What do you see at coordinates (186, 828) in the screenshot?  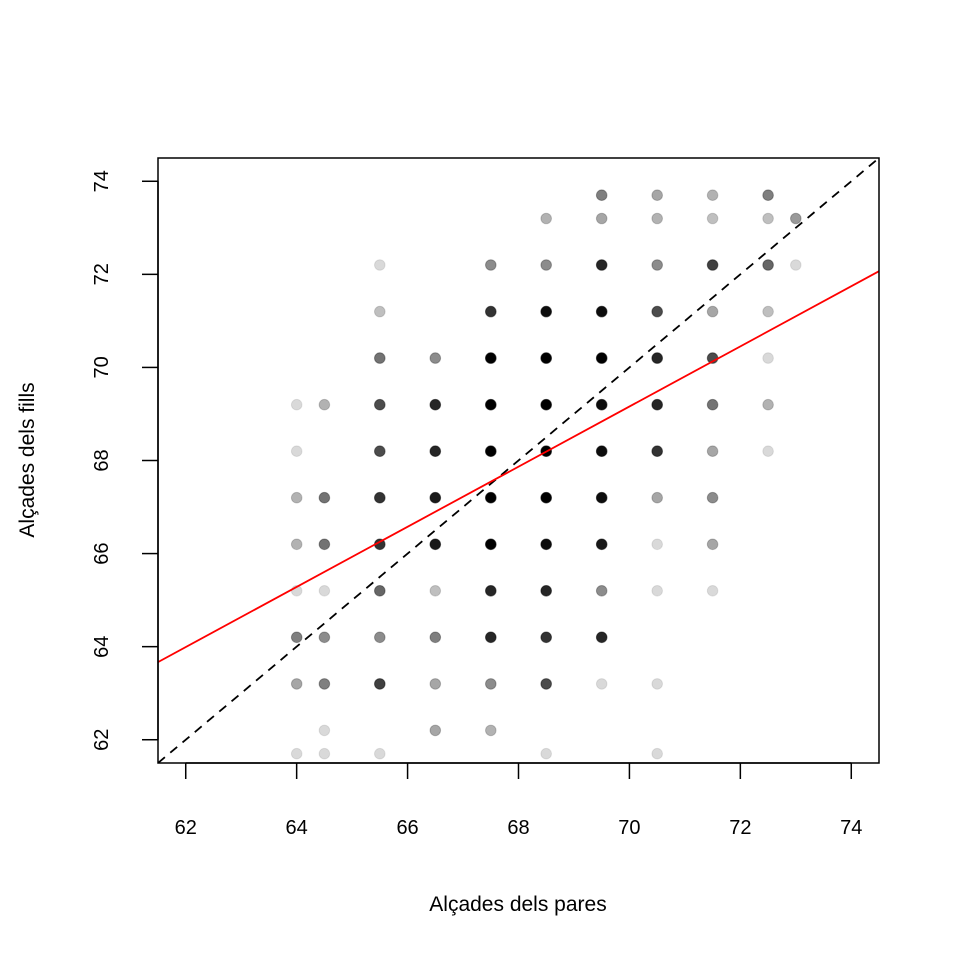 I see `x-tick-label: 62` at bounding box center [186, 828].